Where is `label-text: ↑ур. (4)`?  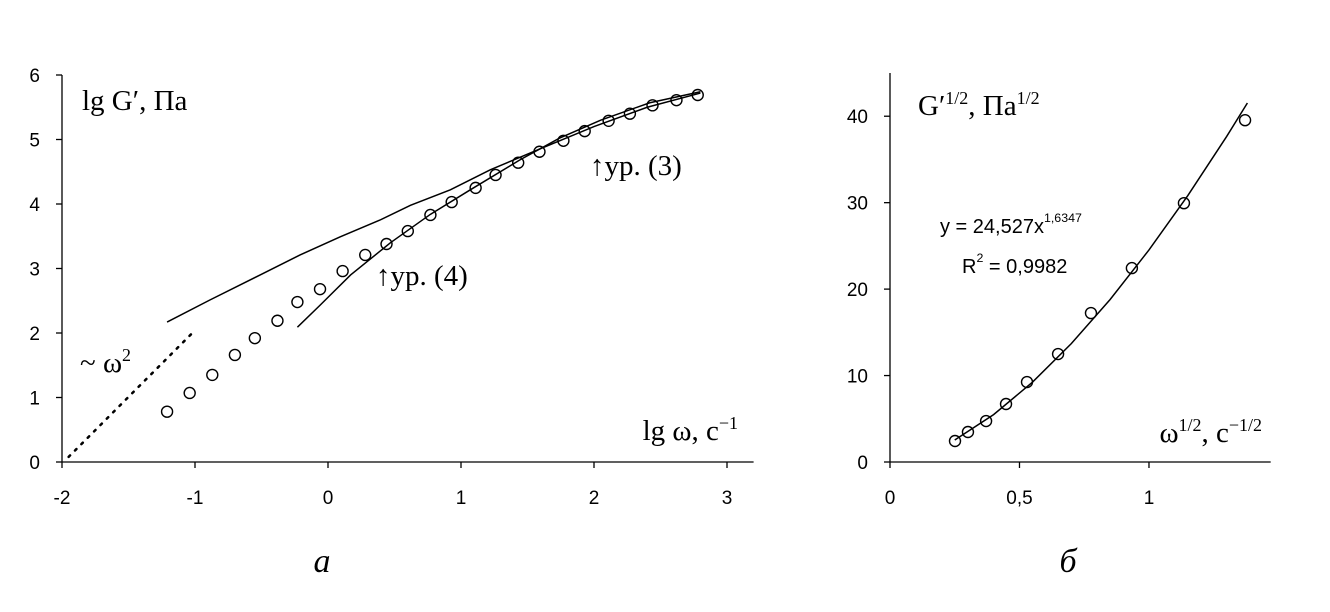
label-text: ↑ур. (4) is located at coordinates (422, 276).